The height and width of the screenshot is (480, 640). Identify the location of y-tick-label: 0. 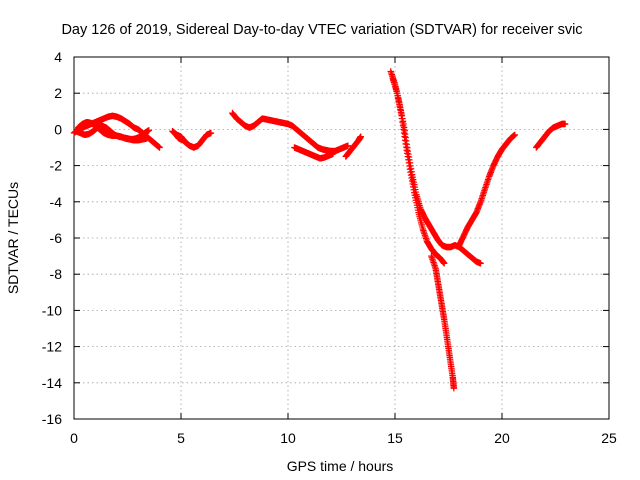
(58, 129).